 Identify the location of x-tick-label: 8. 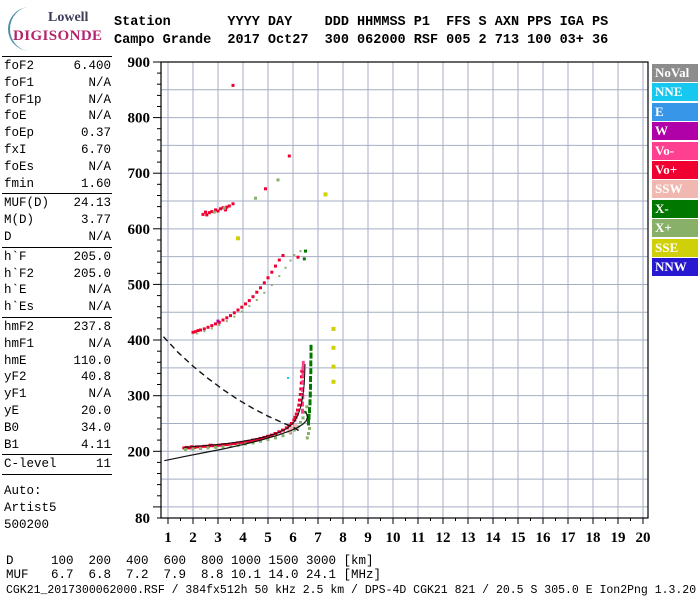
(343, 538).